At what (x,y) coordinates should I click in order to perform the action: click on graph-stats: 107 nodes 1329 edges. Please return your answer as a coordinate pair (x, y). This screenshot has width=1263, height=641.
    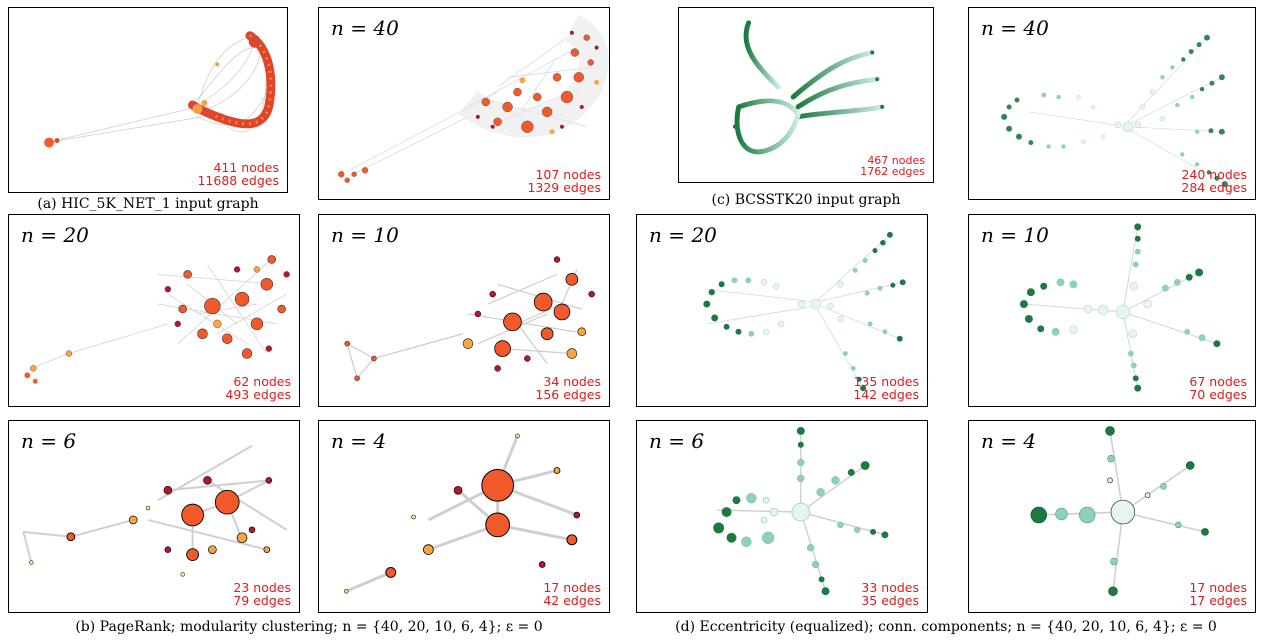
    Looking at the image, I should click on (564, 181).